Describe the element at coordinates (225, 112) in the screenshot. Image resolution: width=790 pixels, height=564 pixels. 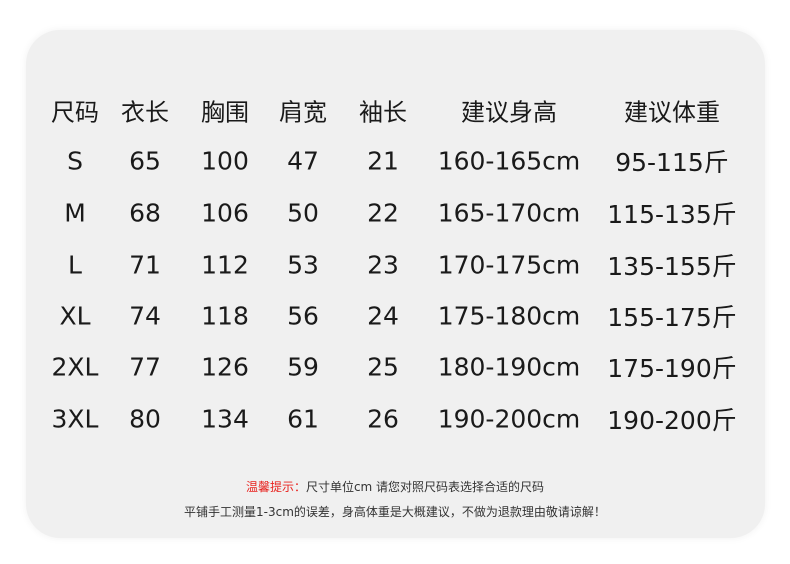
I see `column-header: 胸围` at that location.